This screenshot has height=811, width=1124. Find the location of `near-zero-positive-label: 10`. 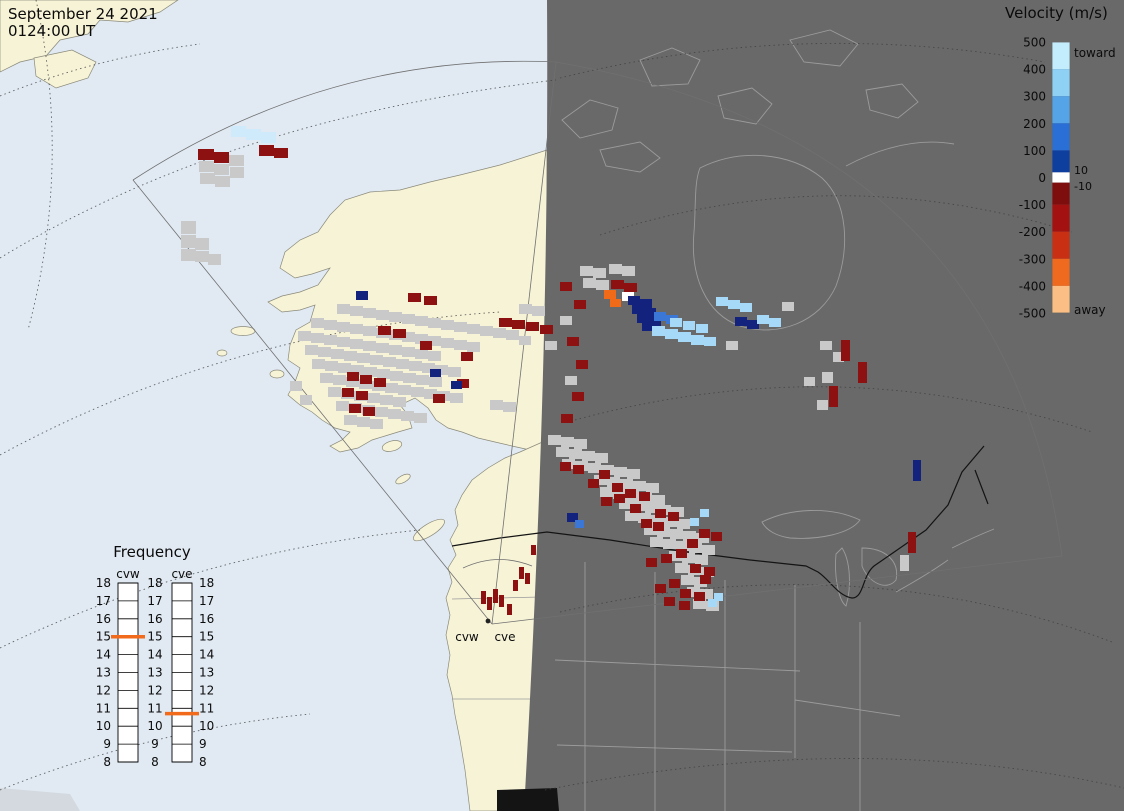

near-zero-positive-label: 10 is located at coordinates (1081, 170).